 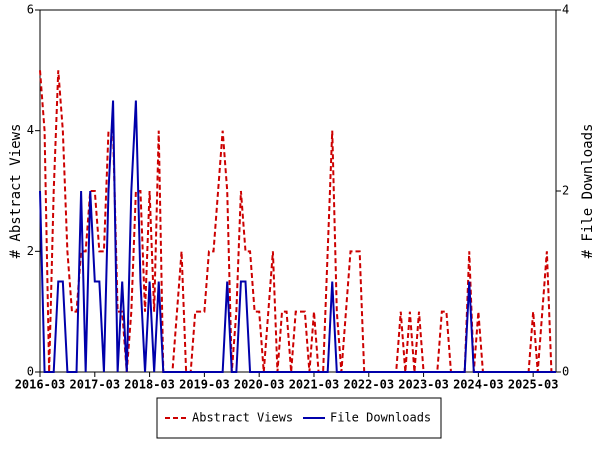 What do you see at coordinates (478, 385) in the screenshot?
I see `x-tick-label: 2024-03` at bounding box center [478, 385].